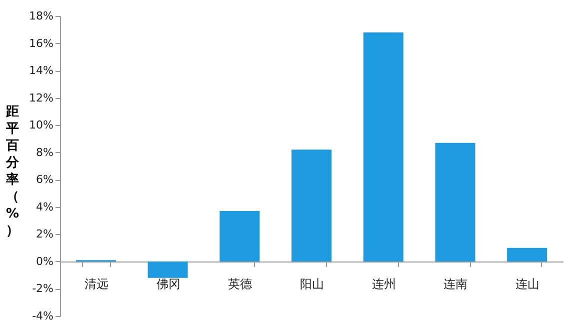 This screenshot has height=331, width=578. What do you see at coordinates (312, 283) in the screenshot?
I see `x-tick-label: 阳山` at bounding box center [312, 283].